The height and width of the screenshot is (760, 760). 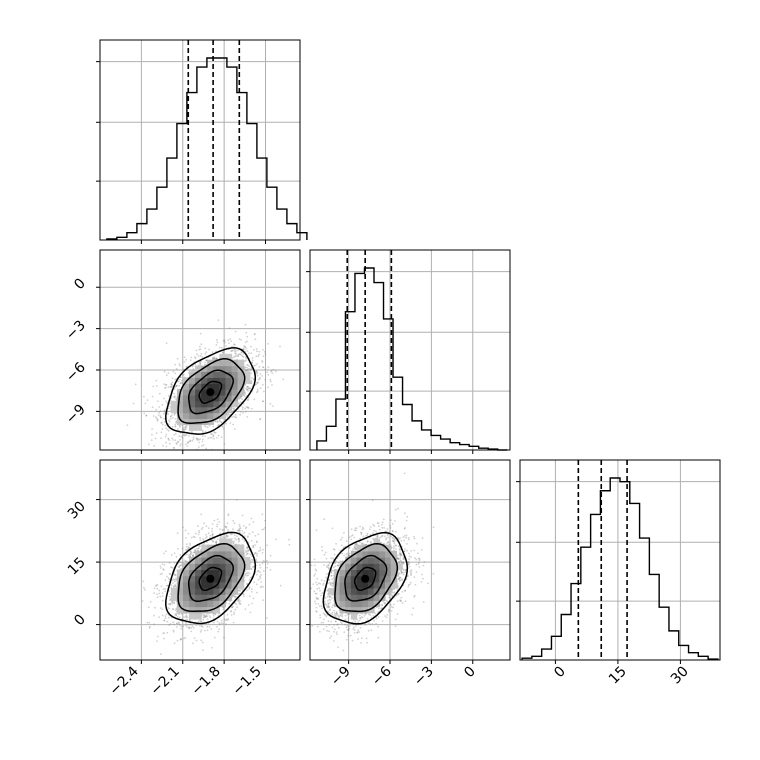 What do you see at coordinates (216, 576) in the screenshot?
I see `dens-p2p0-content` at bounding box center [216, 576].